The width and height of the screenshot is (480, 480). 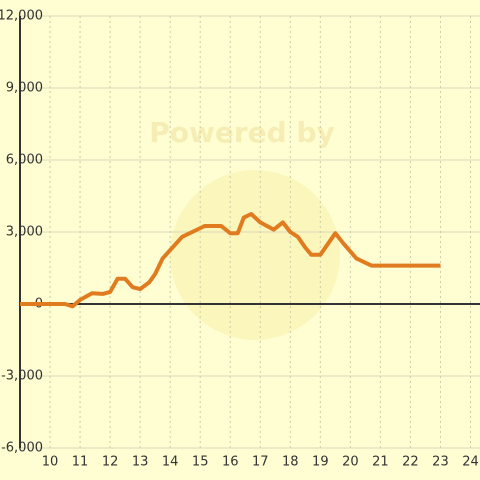 What do you see at coordinates (22, 448) in the screenshot?
I see `y-tick-label: -6,000` at bounding box center [22, 448].